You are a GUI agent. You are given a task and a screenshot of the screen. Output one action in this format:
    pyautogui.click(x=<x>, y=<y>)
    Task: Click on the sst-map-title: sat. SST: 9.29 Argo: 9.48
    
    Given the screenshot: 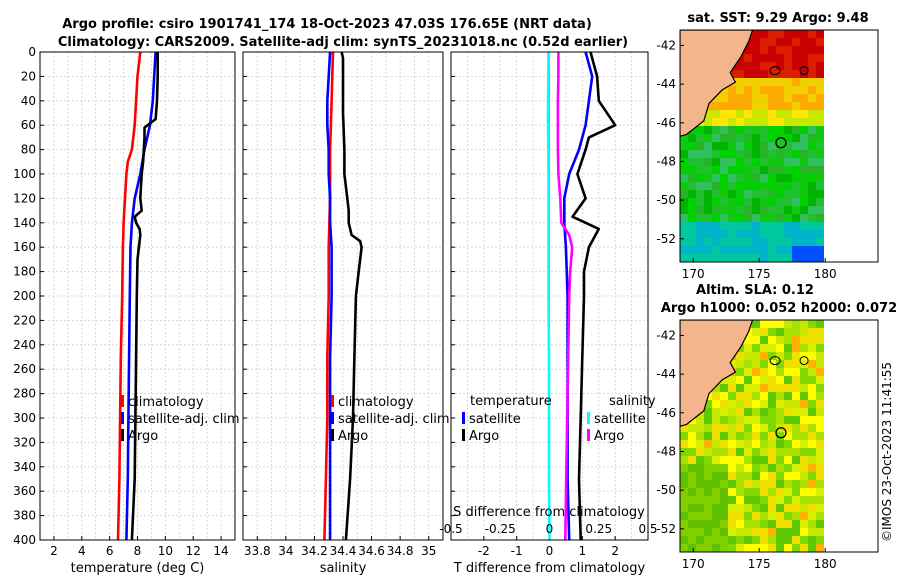 What is the action you would take?
    pyautogui.click(x=777, y=18)
    